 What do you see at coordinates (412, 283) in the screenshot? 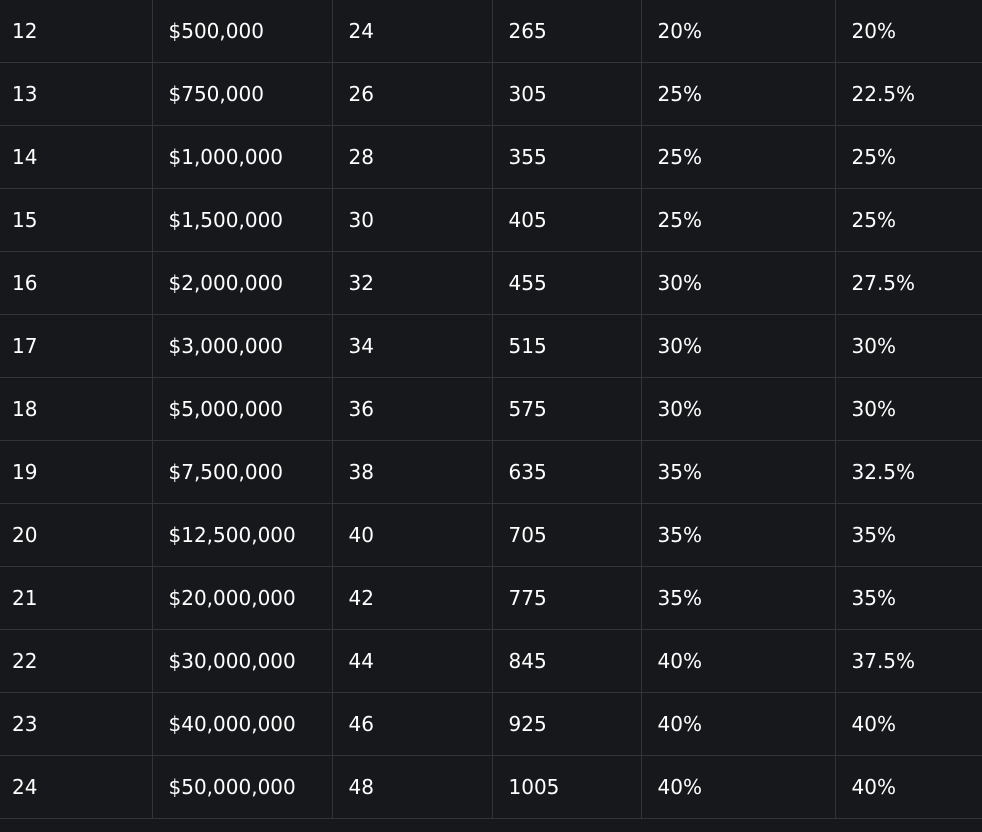
I see `table-cell: 32` at bounding box center [412, 283].